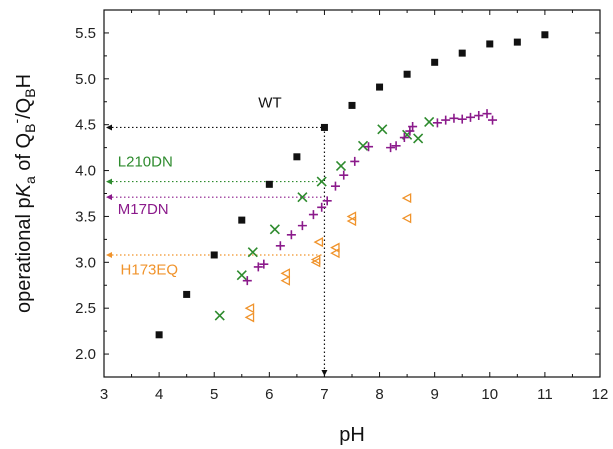 This screenshot has width=613, height=449. What do you see at coordinates (269, 103) in the screenshot?
I see `annotation-wt: WT` at bounding box center [269, 103].